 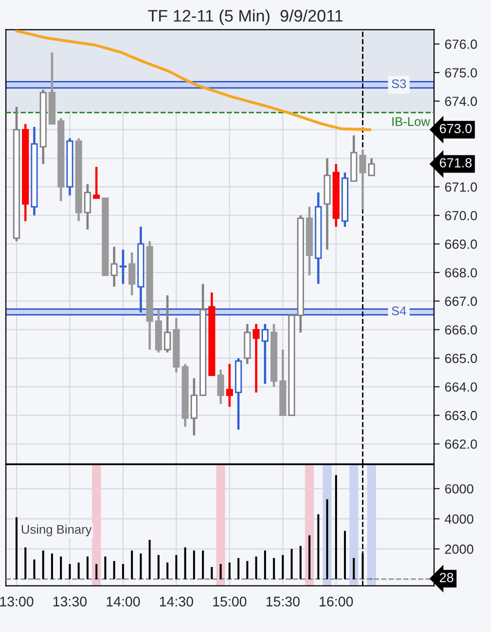 What do you see at coordinates (461, 444) in the screenshot?
I see `y-tick-label: 662.0` at bounding box center [461, 444].